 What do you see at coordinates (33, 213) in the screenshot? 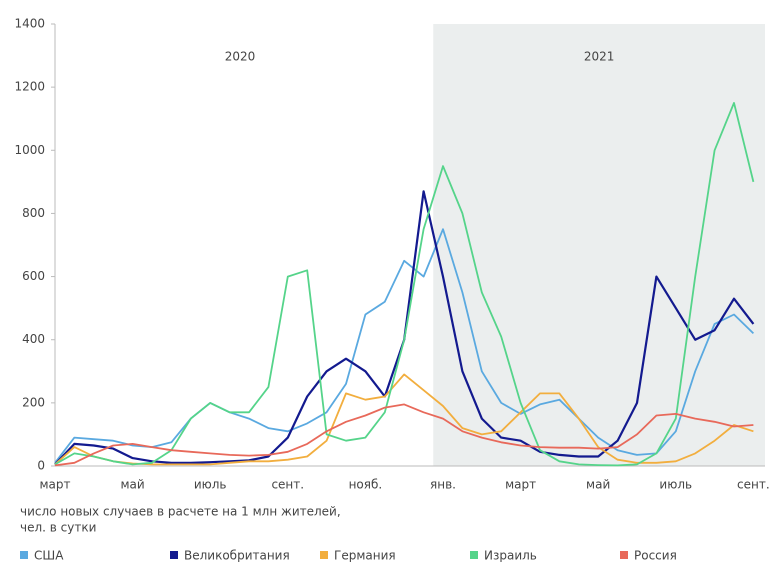
I see `y-tick-label: 800` at bounding box center [33, 213].